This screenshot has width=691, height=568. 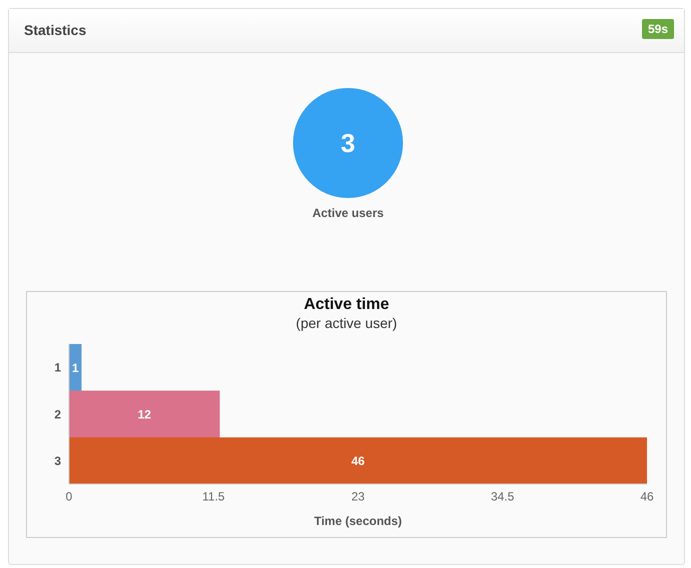 I want to click on x-tick-label: 23, so click(x=358, y=497).